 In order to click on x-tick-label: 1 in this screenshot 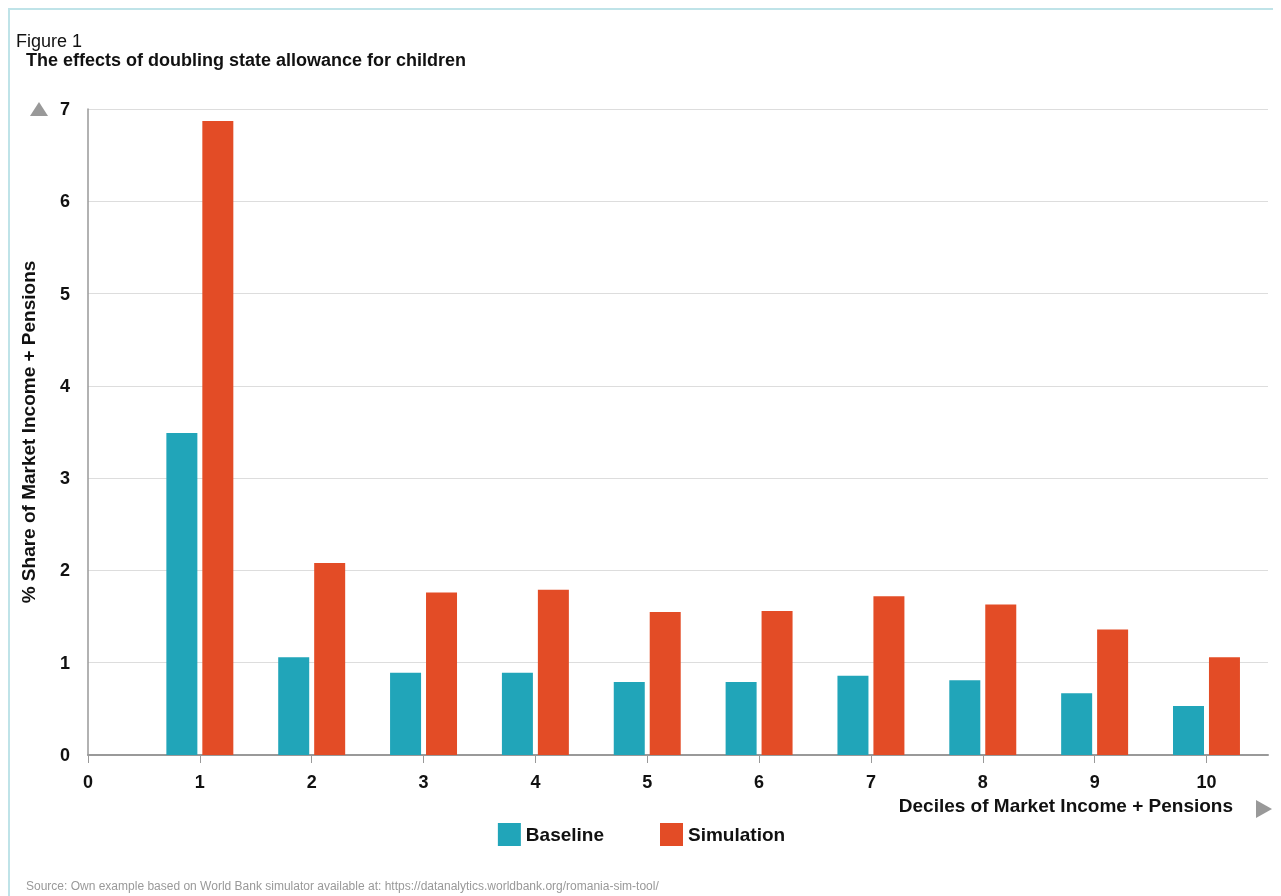, I will do `click(199, 782)`.